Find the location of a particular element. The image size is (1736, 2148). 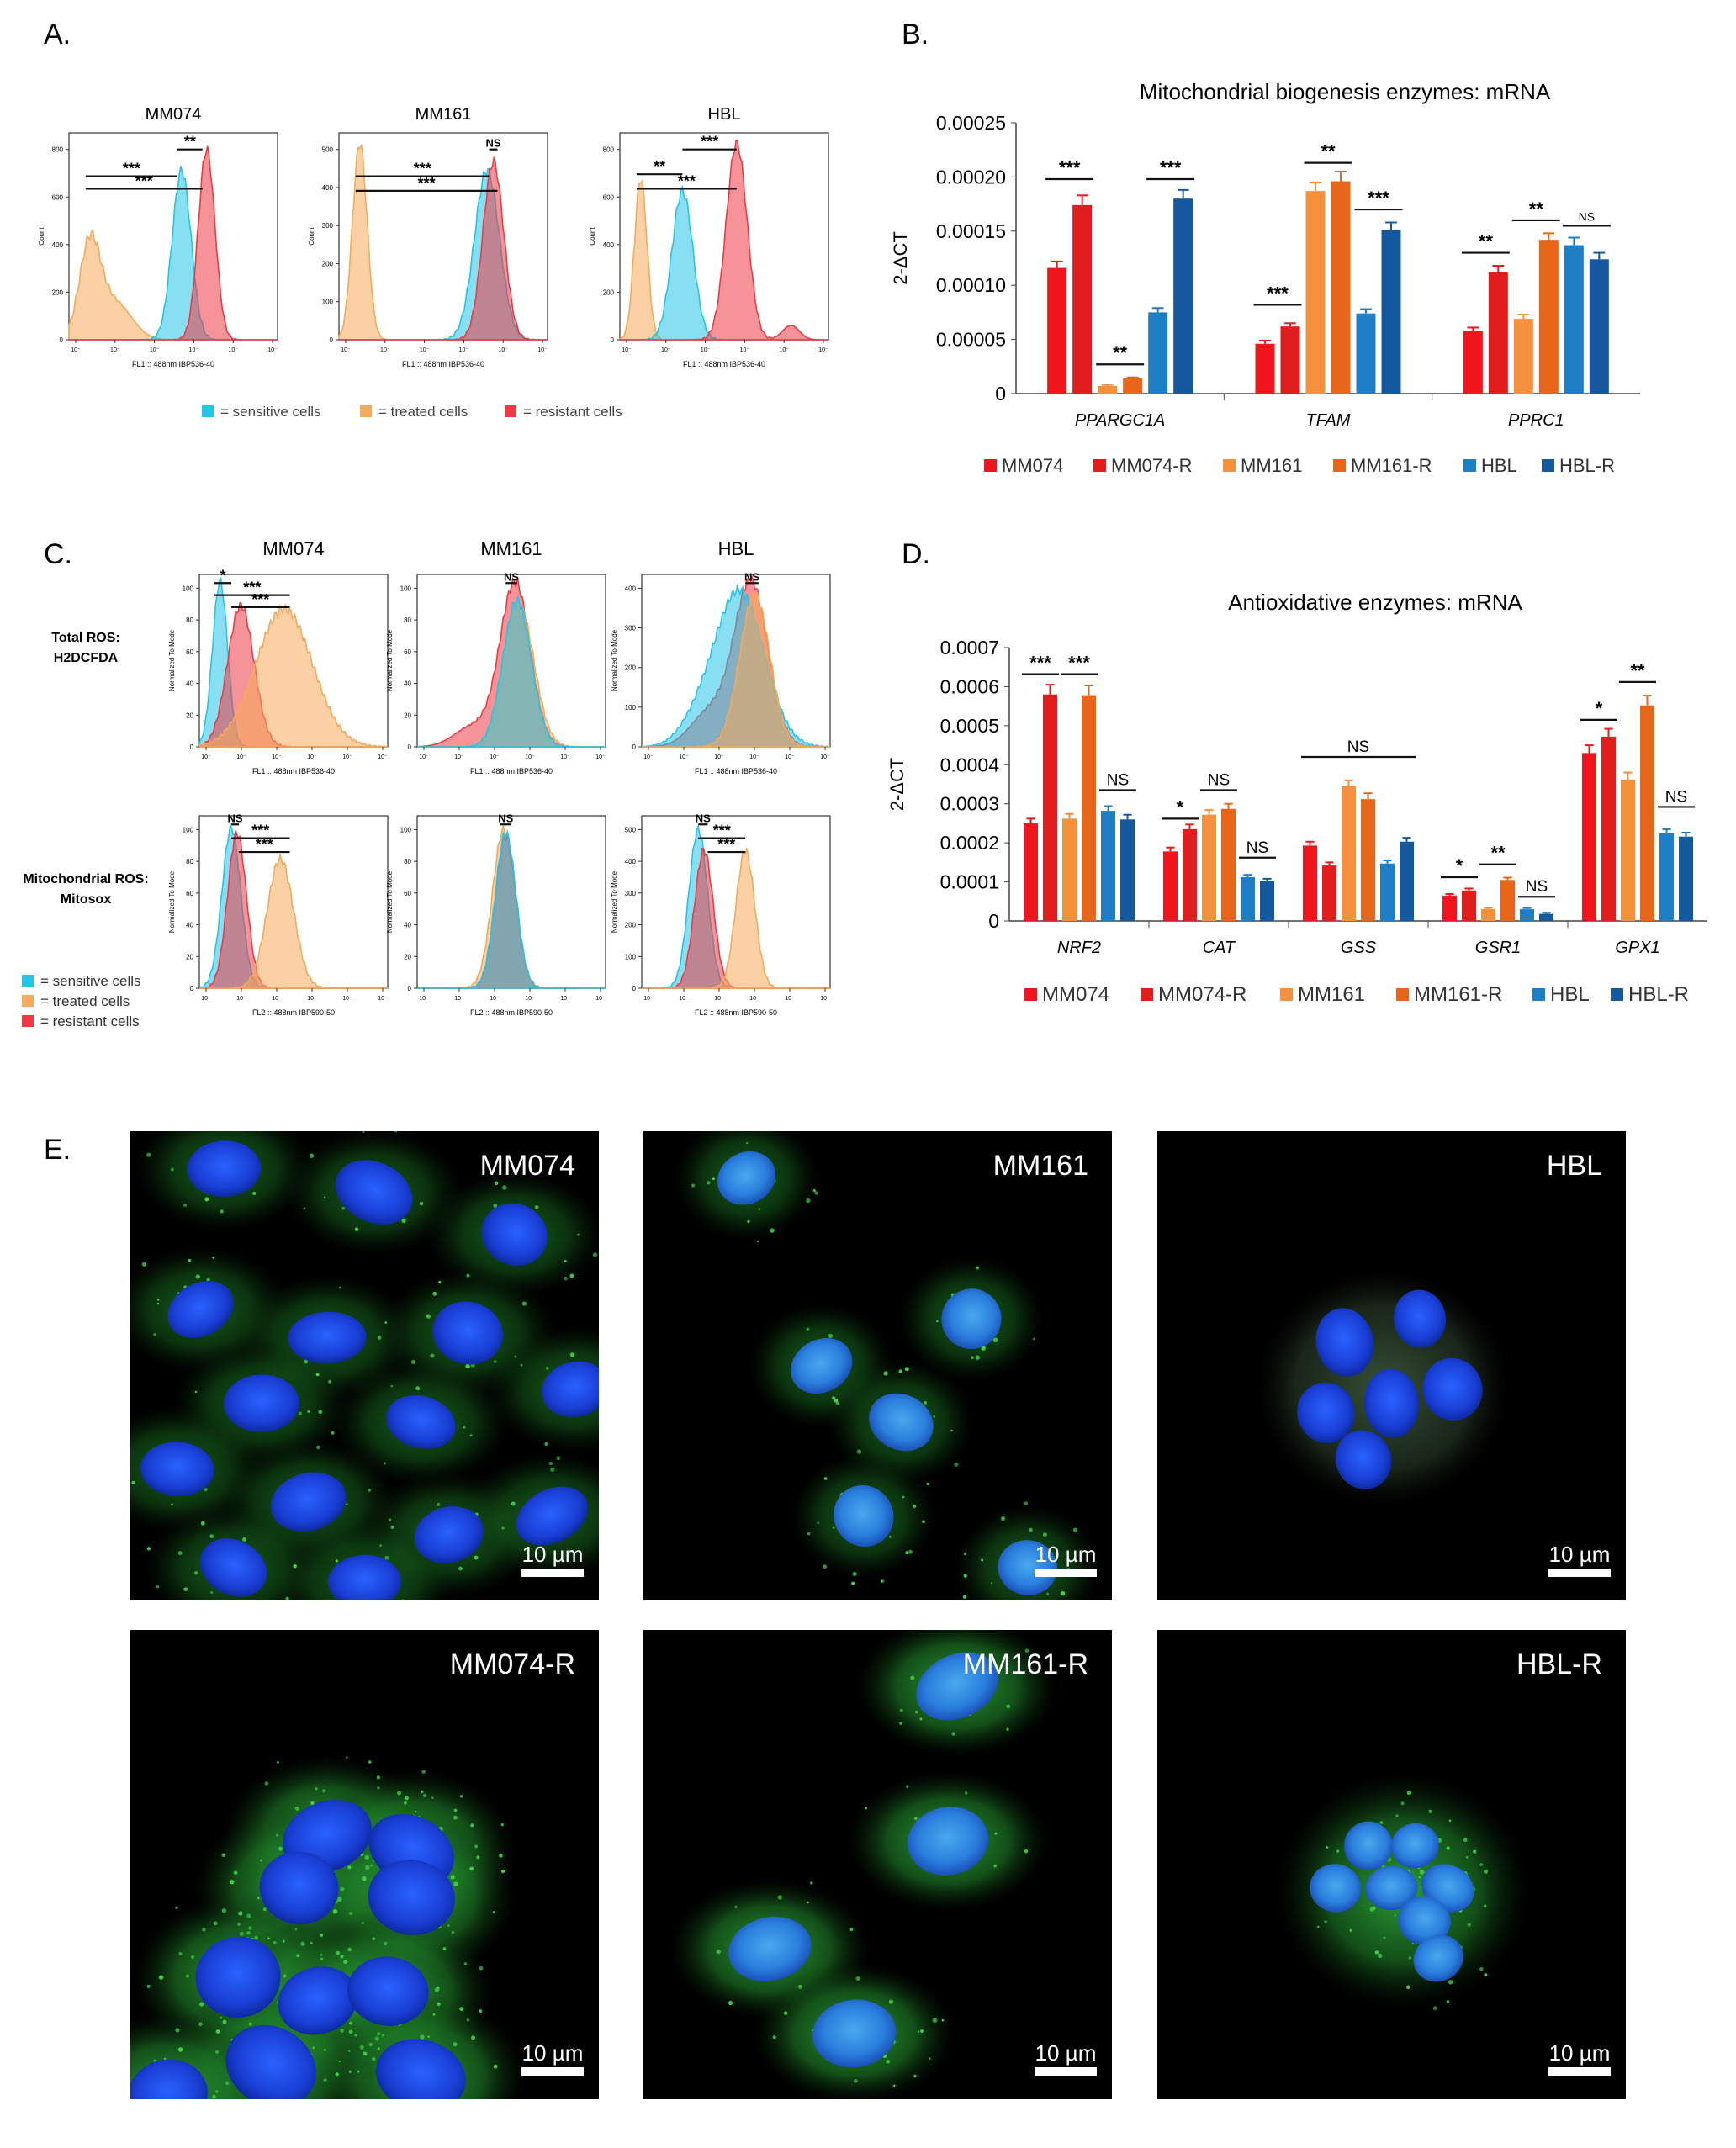

x-axis-label: FL2 :: 488nm IBP590-50 is located at coordinates (511, 1012).